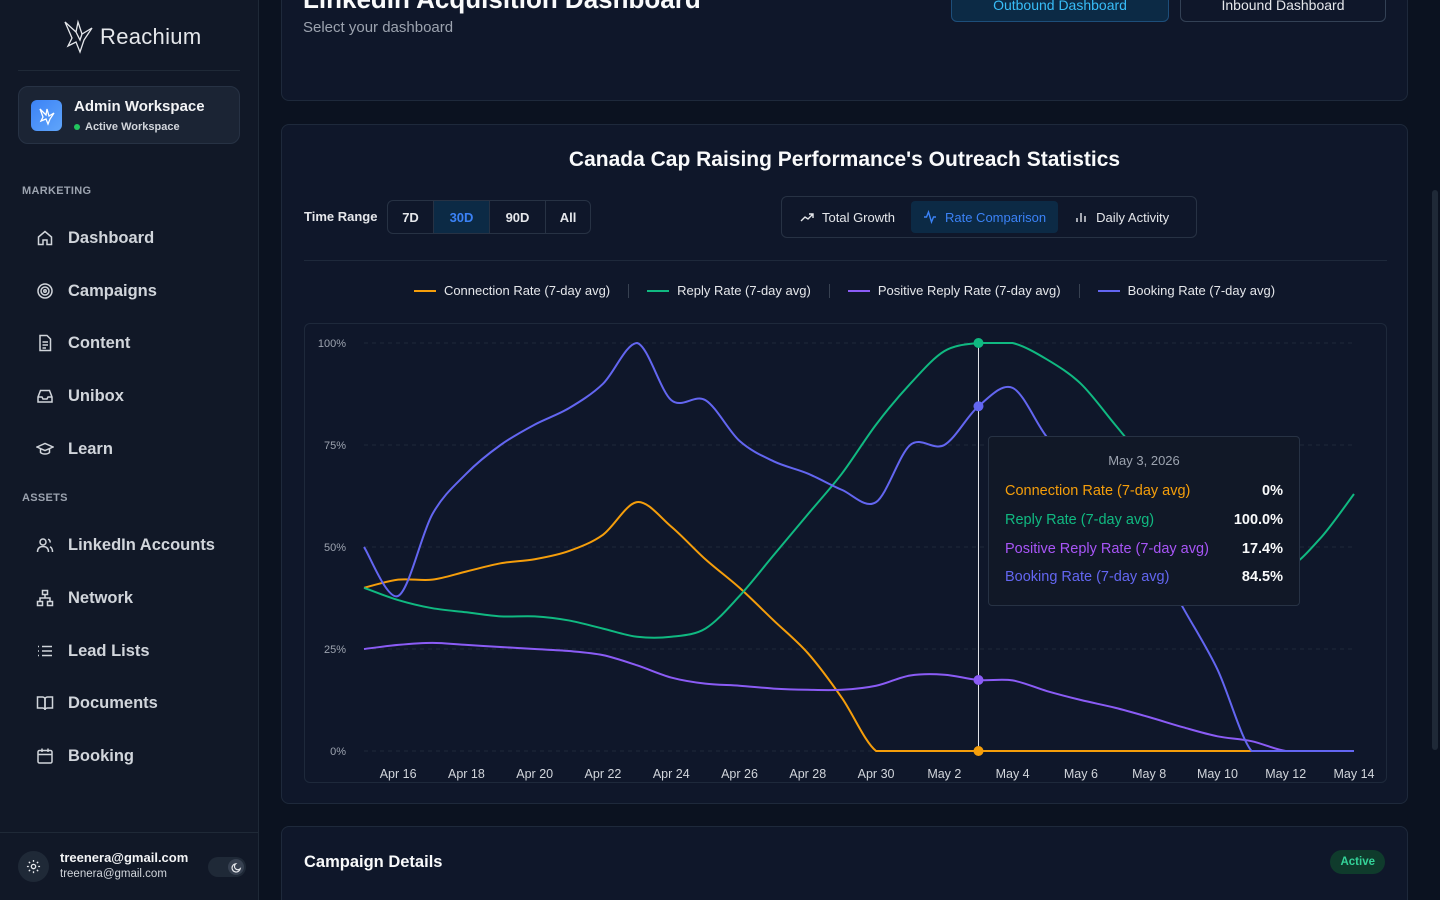 The height and width of the screenshot is (900, 1440). What do you see at coordinates (96, 395) in the screenshot?
I see `sidebar-item-label: Unibox` at bounding box center [96, 395].